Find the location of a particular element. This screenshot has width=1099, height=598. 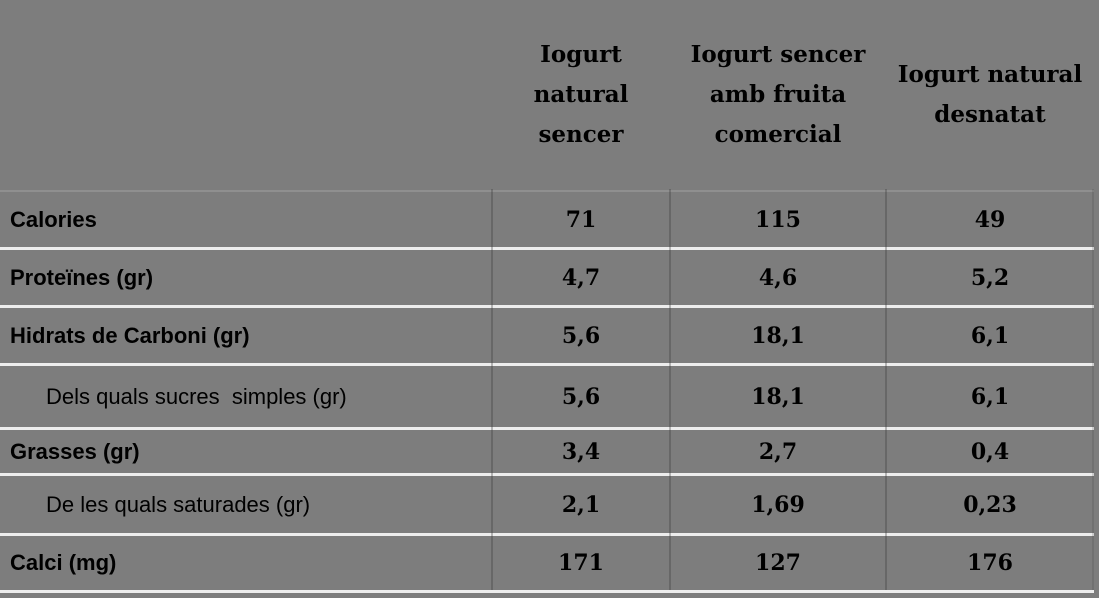

row-label: Calories is located at coordinates (53, 219).